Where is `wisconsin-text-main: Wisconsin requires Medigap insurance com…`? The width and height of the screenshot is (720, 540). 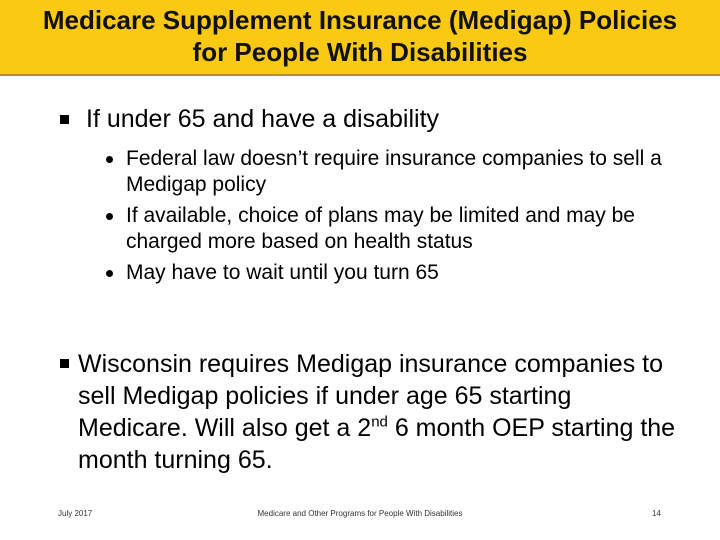
wisconsin-text-main: Wisconsin requires Medigap insurance com… is located at coordinates (371, 396).